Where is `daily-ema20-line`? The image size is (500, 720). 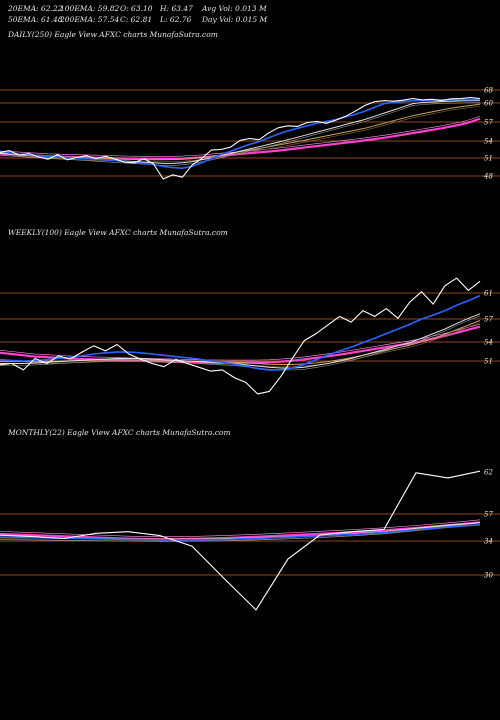
daily-ema20-line is located at coordinates (240, 133).